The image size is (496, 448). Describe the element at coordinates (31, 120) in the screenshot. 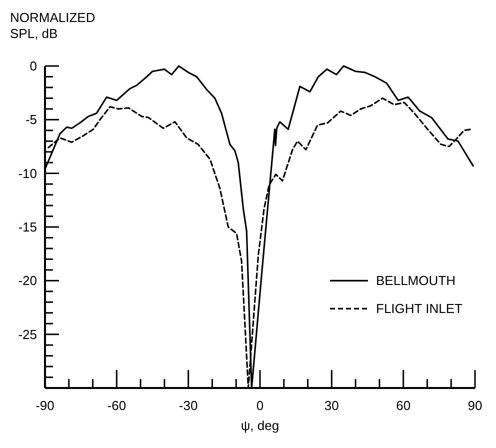

I see `y-tick-label: -5` at that location.